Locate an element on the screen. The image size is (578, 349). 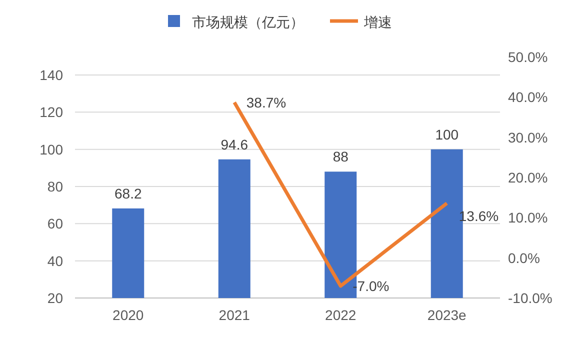
data-label: 88 is located at coordinates (340, 156).